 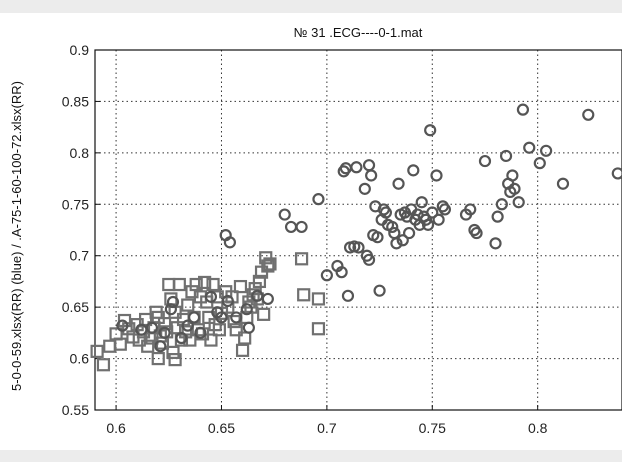 I want to click on y-tick-label: 0.8, so click(x=80, y=153).